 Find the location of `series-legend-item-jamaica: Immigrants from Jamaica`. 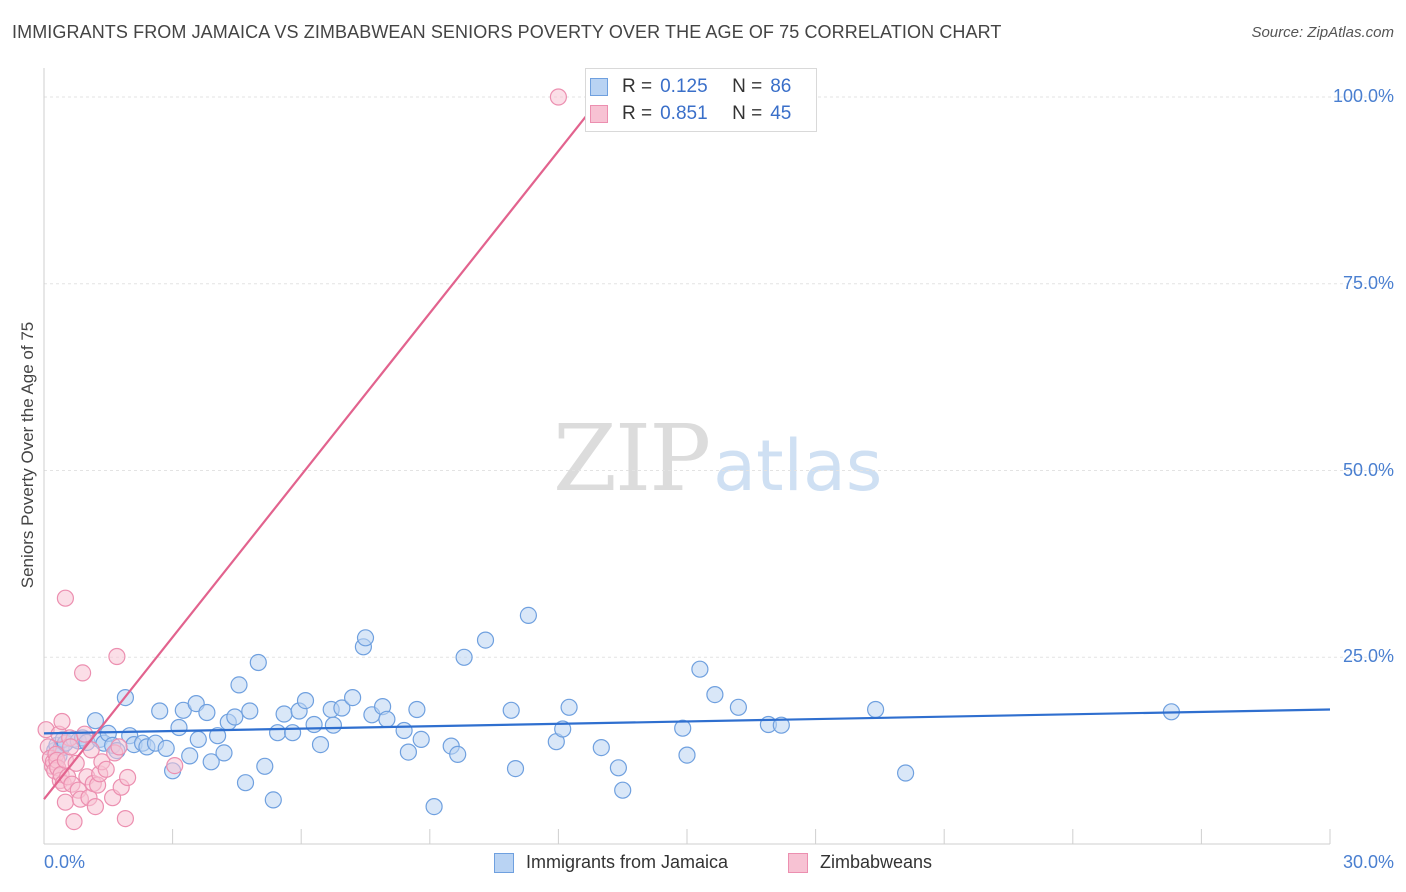

series-legend-item-jamaica: Immigrants from Jamaica is located at coordinates (611, 862).